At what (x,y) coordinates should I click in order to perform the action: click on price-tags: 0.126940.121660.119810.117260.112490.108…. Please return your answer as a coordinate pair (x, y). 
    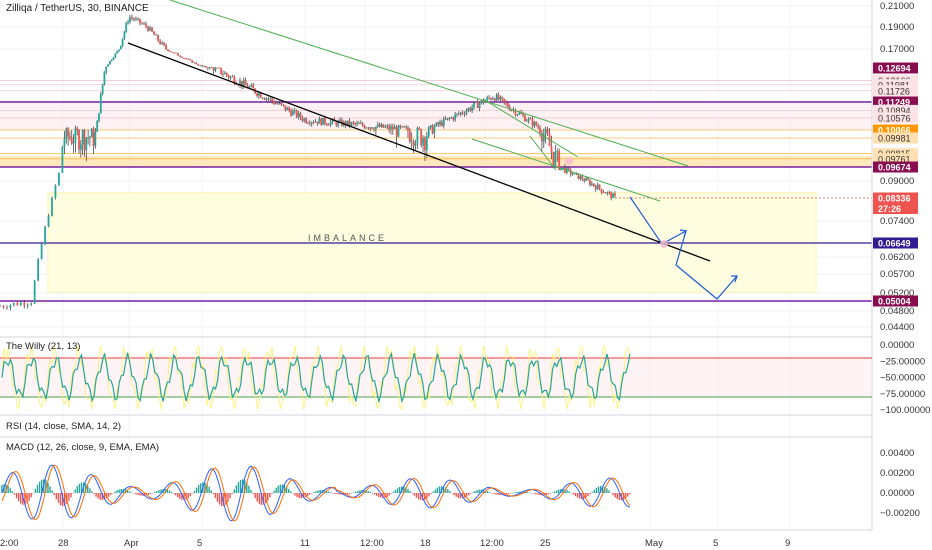
    Looking at the image, I should click on (895, 184).